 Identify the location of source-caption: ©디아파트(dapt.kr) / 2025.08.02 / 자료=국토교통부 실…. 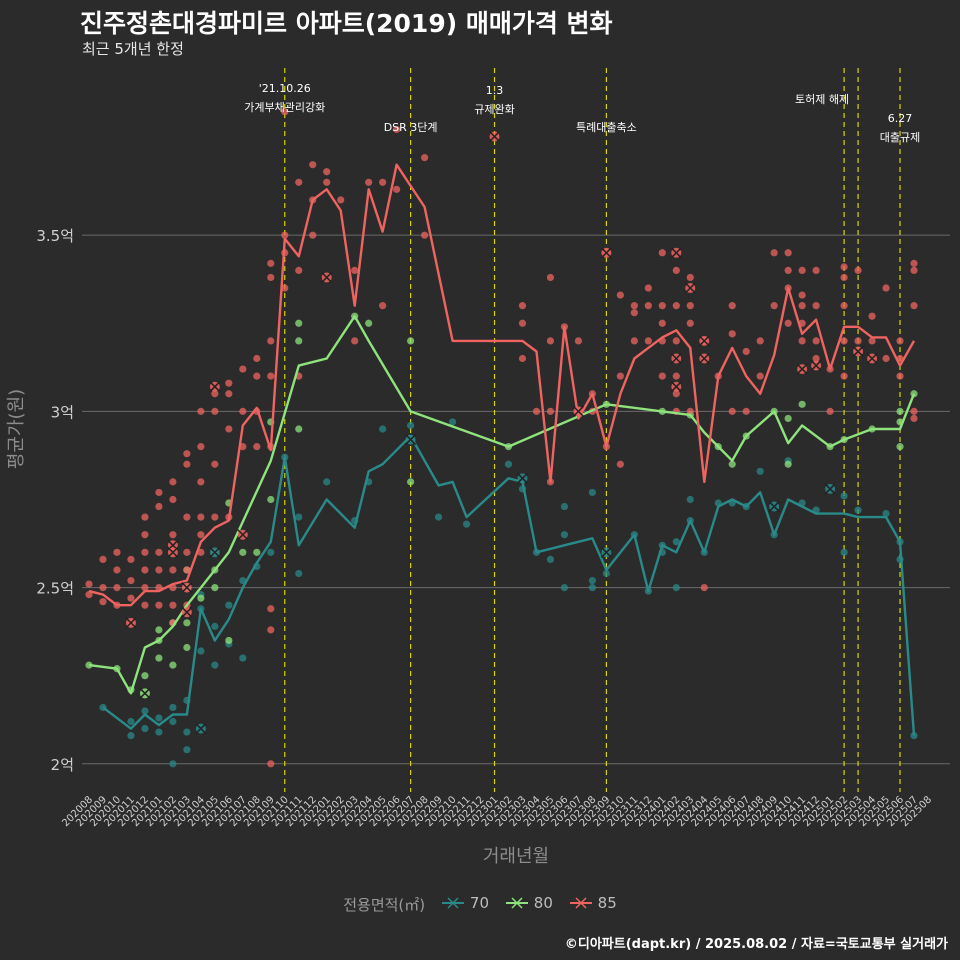
(756, 944).